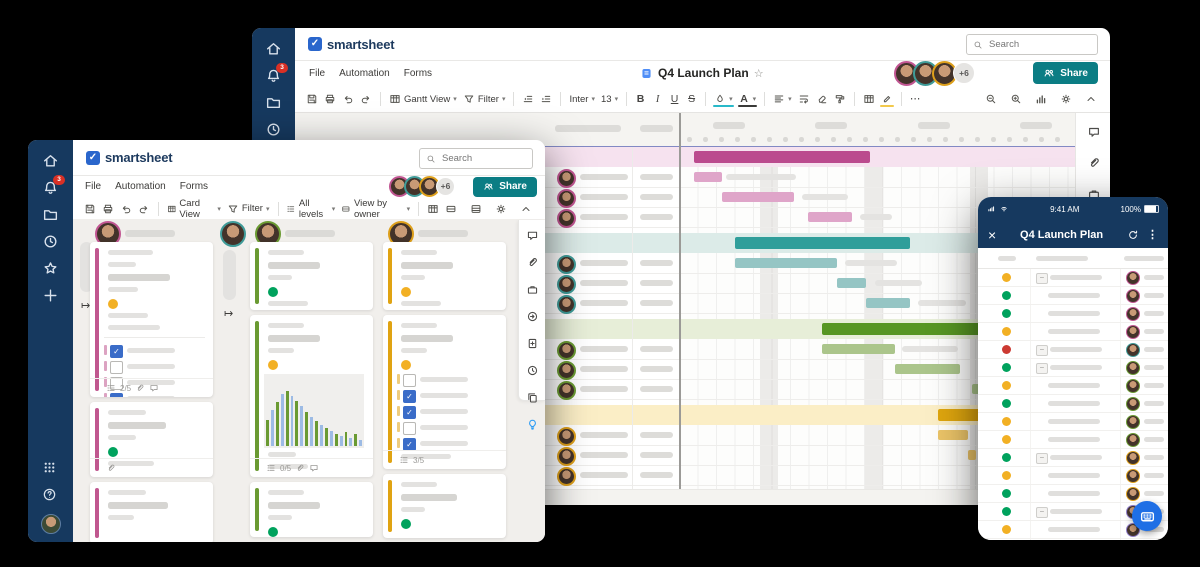  Describe the element at coordinates (609, 99) in the screenshot. I see `toolbar-button: 13 ▾` at that location.